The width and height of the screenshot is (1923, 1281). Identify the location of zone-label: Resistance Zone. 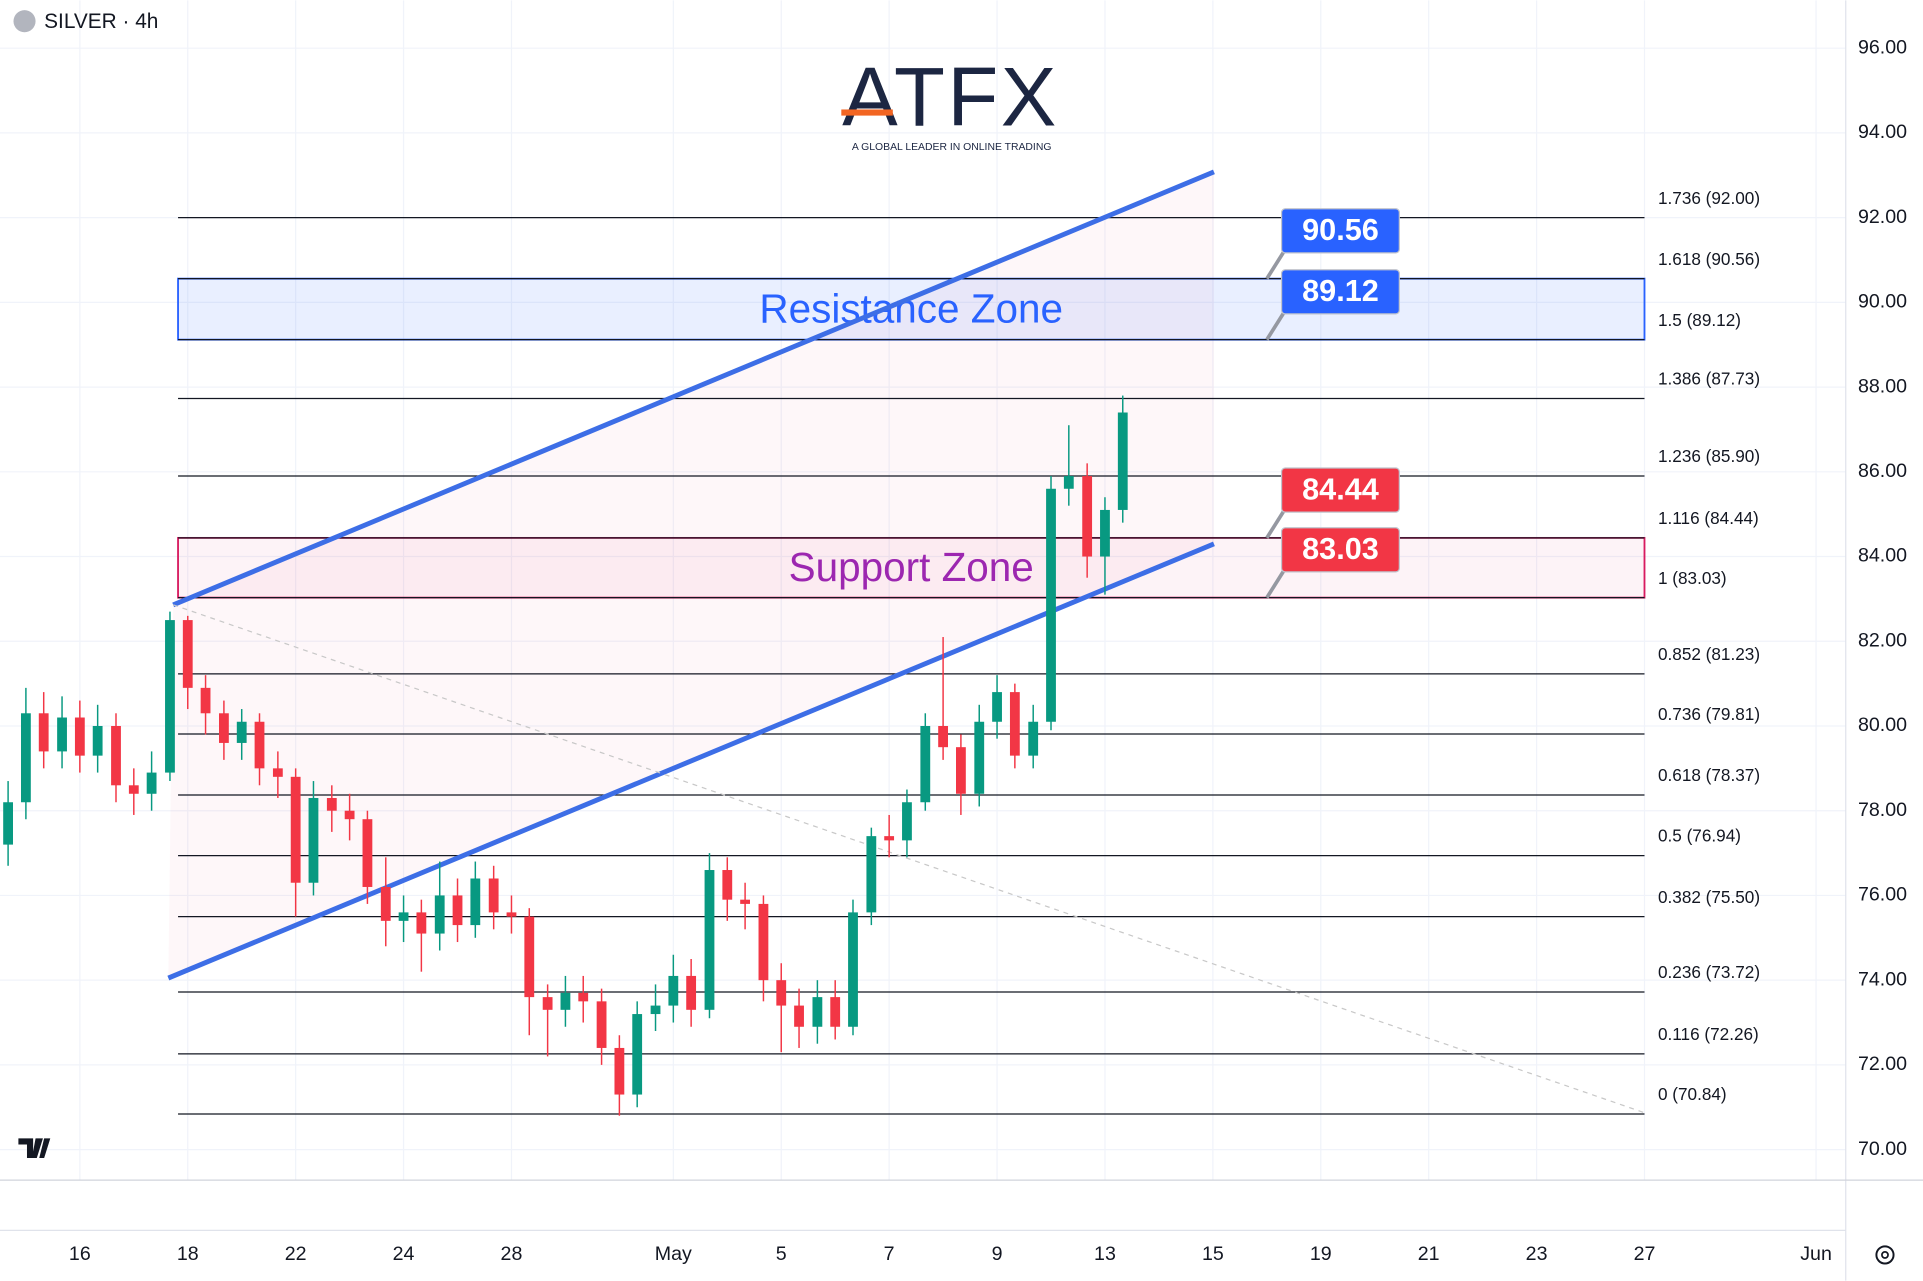
(911, 308).